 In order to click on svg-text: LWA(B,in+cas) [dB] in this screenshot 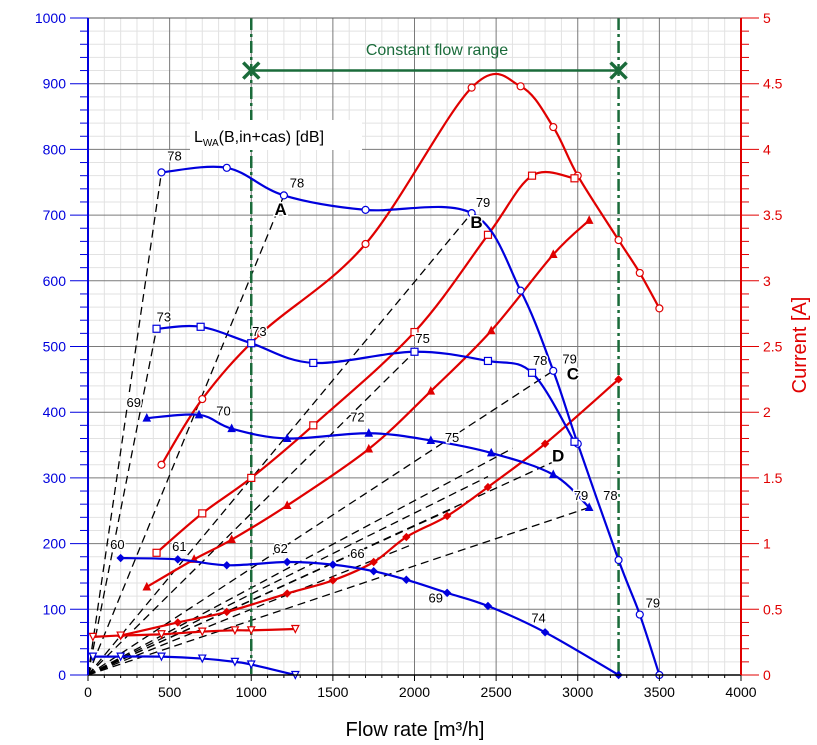, I will do `click(259, 139)`.